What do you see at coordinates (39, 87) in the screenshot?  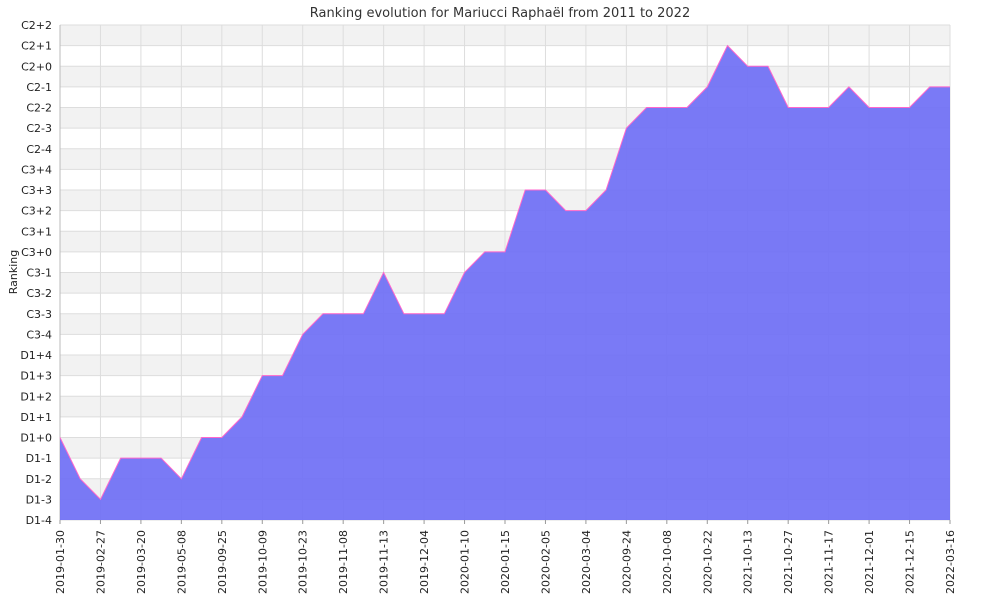 I see `y-tick-label: C2-1` at bounding box center [39, 87].